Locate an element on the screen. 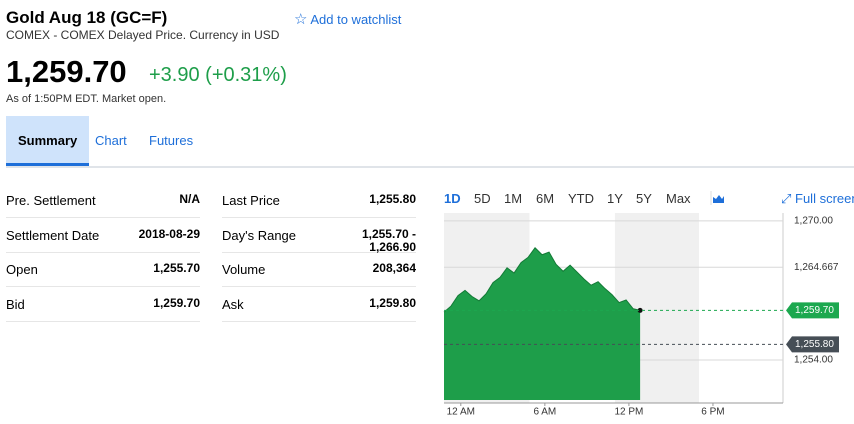  stat-value: 1,255.70 - 1,266.90 is located at coordinates (388, 240).